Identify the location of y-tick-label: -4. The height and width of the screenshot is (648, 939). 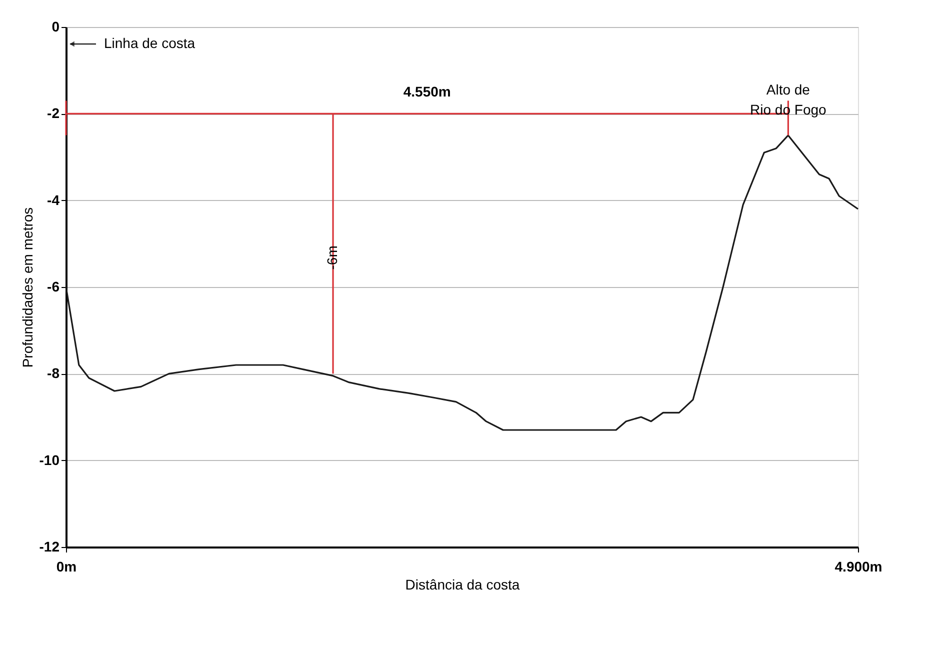
(53, 200).